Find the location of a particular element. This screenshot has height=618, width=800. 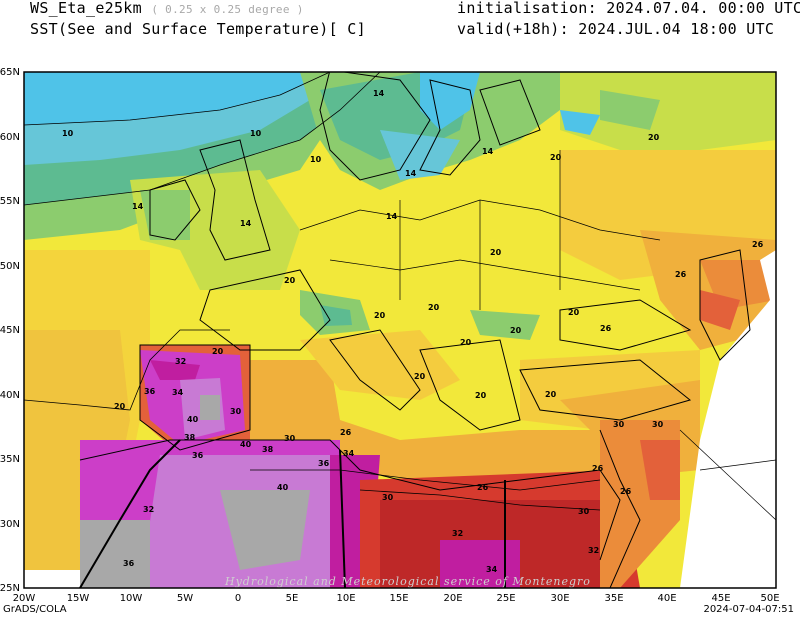

lat-tick: 35N is located at coordinates (10, 459).